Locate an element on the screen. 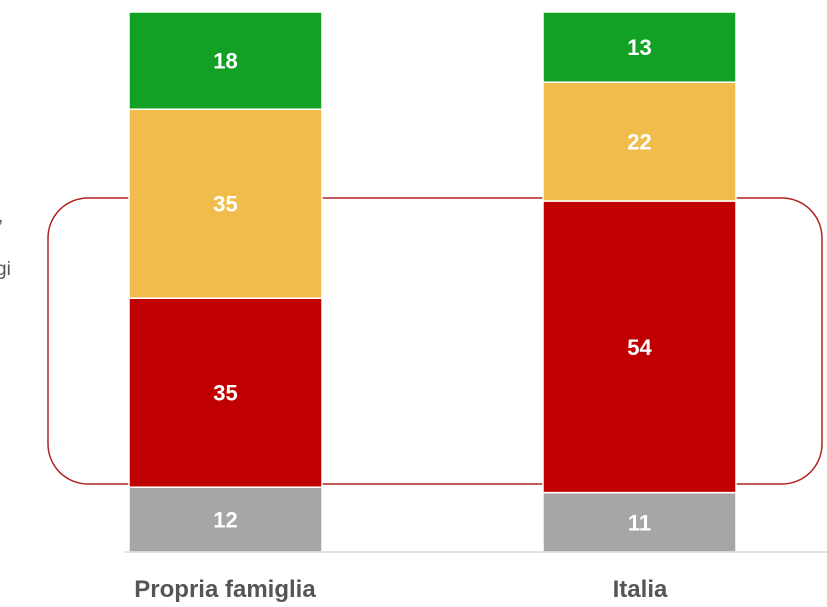 This screenshot has height=607, width=827. data-label-italia-1: 54 is located at coordinates (639, 347).